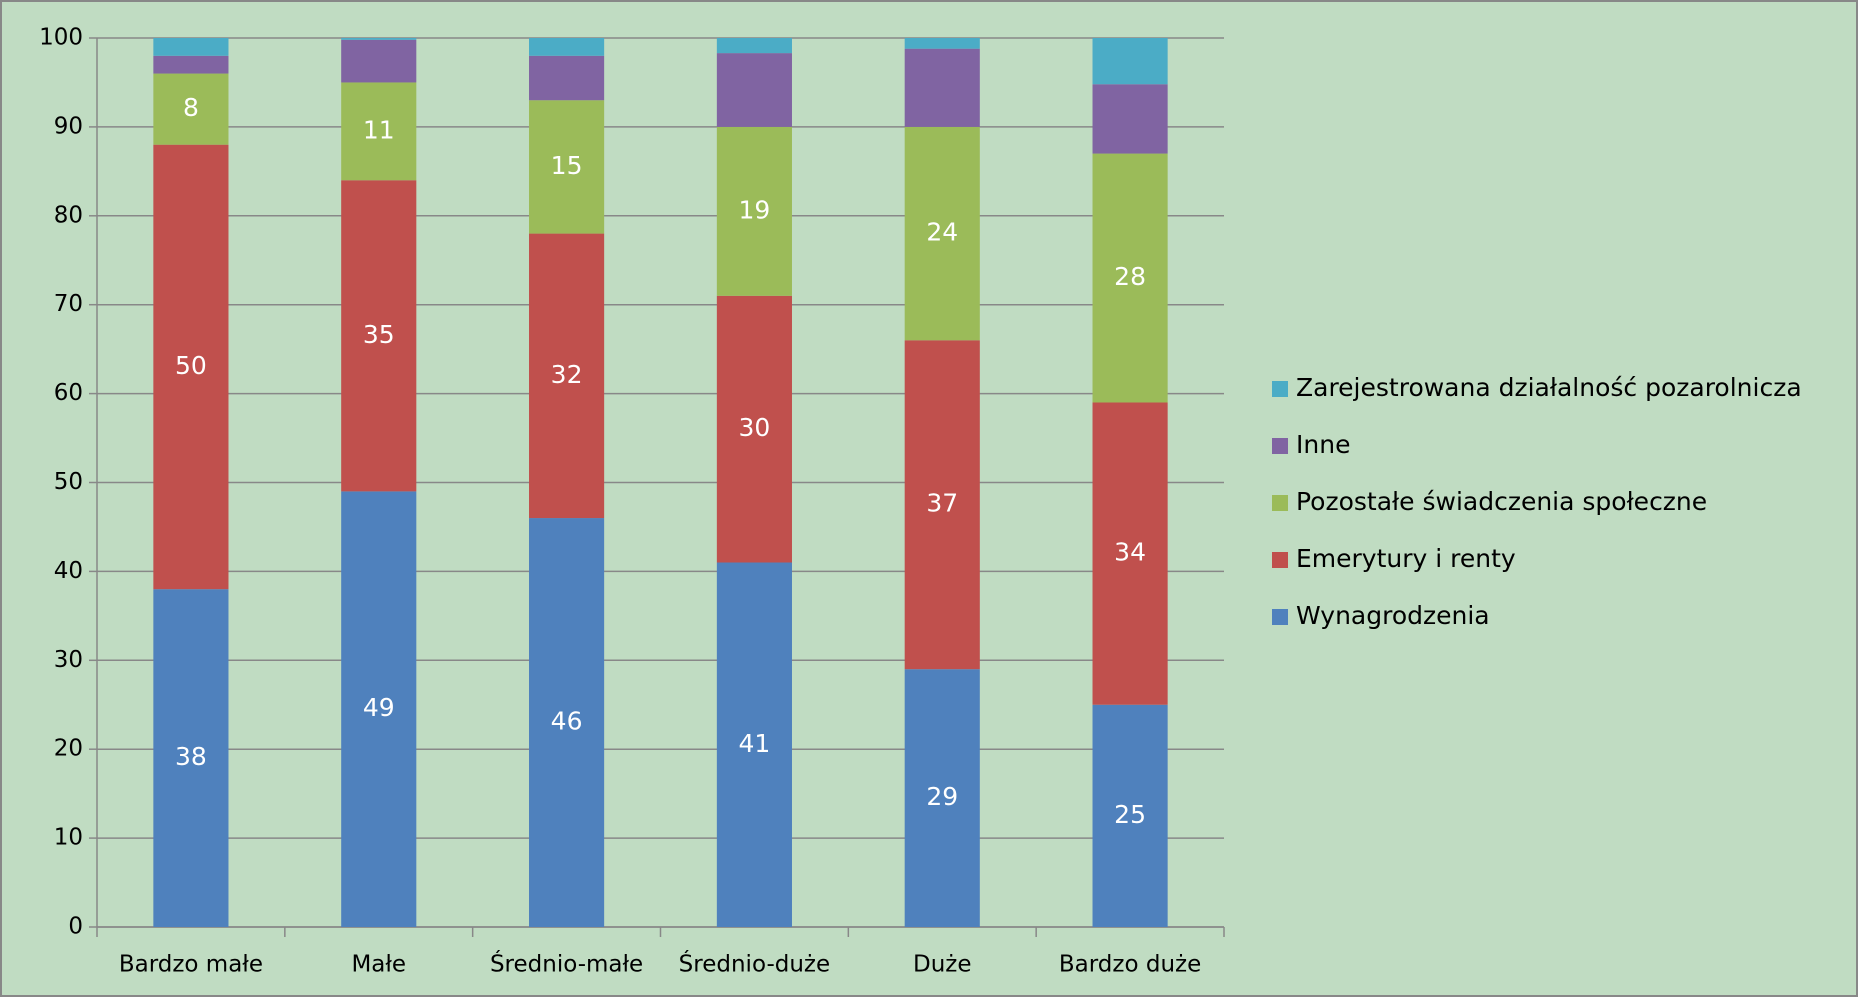 This screenshot has width=1858, height=997. I want to click on y-tick-label: 40, so click(68, 571).